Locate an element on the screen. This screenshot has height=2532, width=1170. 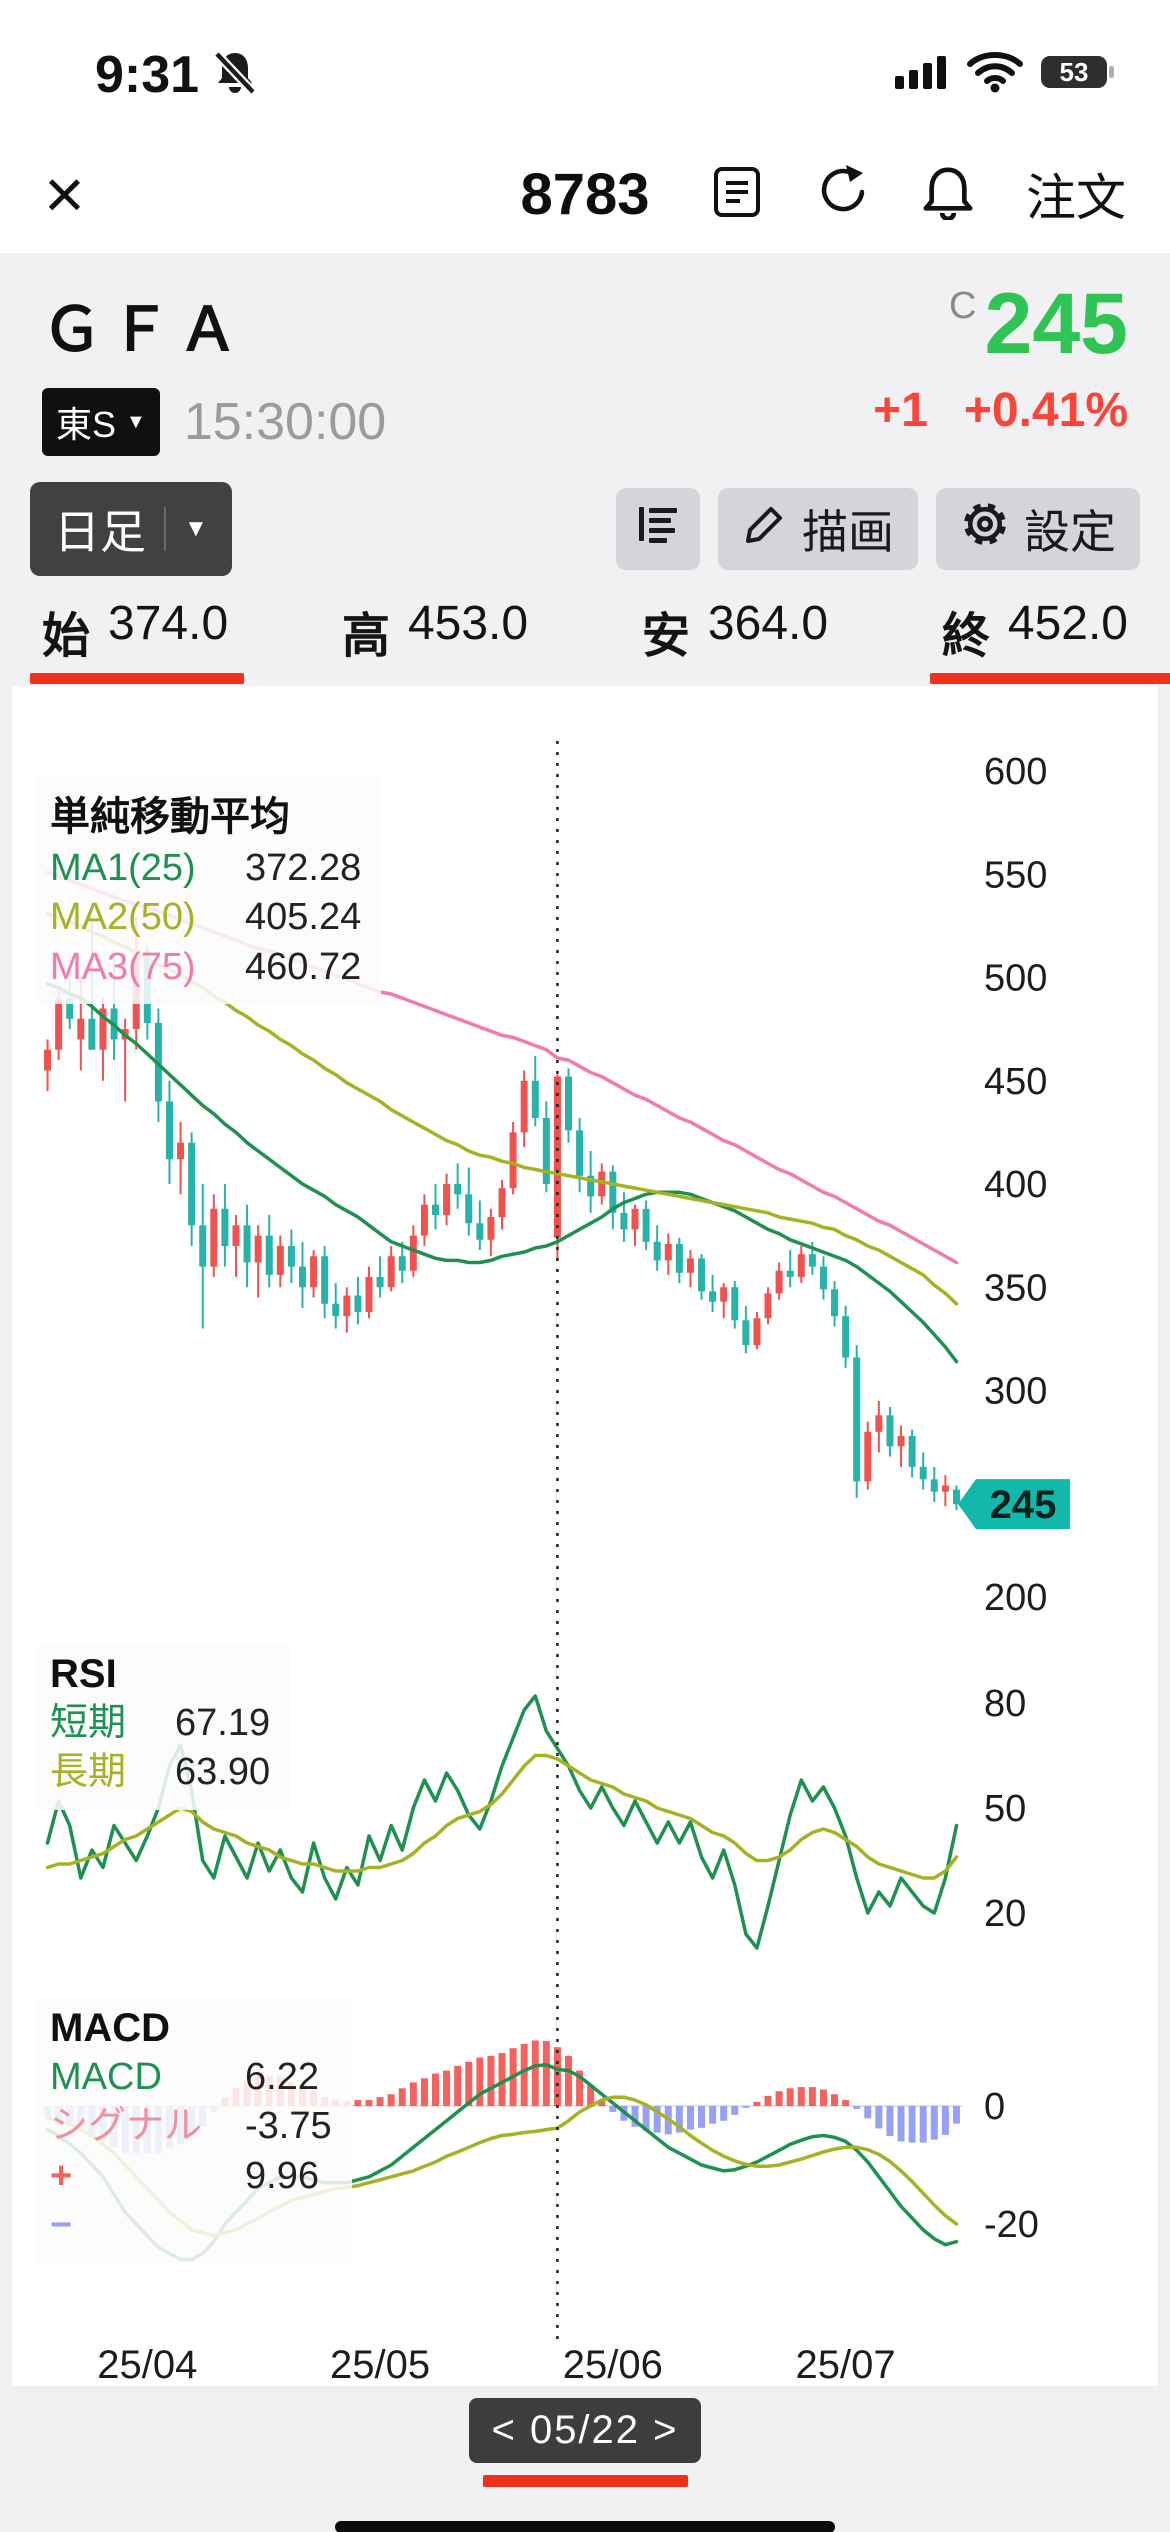
rsi-legend: RSI 短期 67.19 長期 63.90 is located at coordinates (163, 1727).